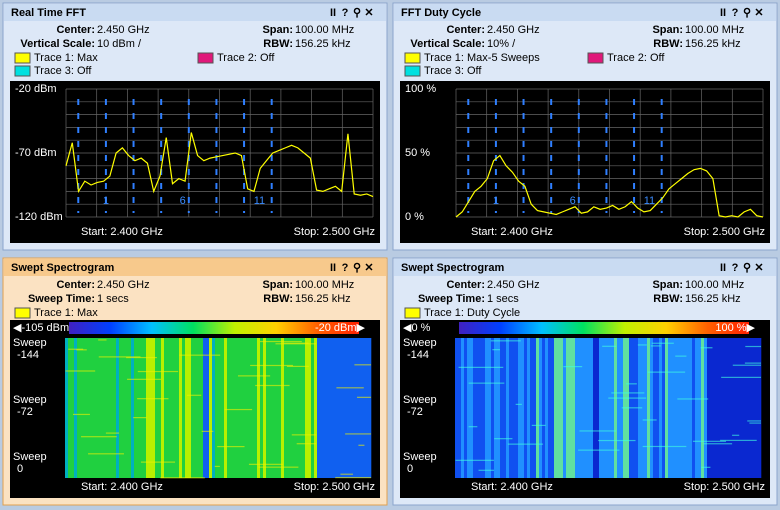  I want to click on title-bar, so click(585, 267).